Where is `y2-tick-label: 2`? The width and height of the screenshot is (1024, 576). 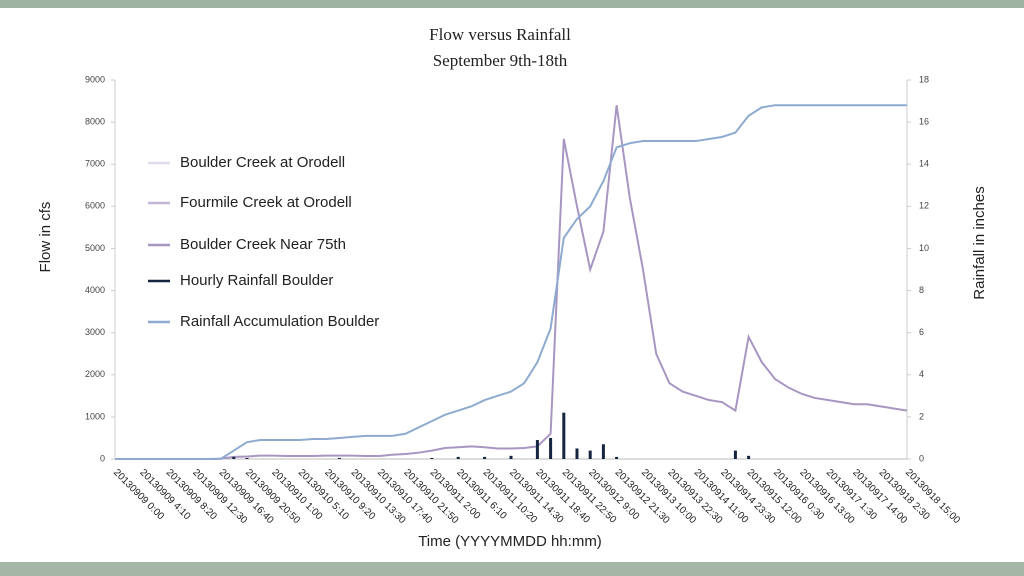
y2-tick-label: 2 is located at coordinates (921, 416).